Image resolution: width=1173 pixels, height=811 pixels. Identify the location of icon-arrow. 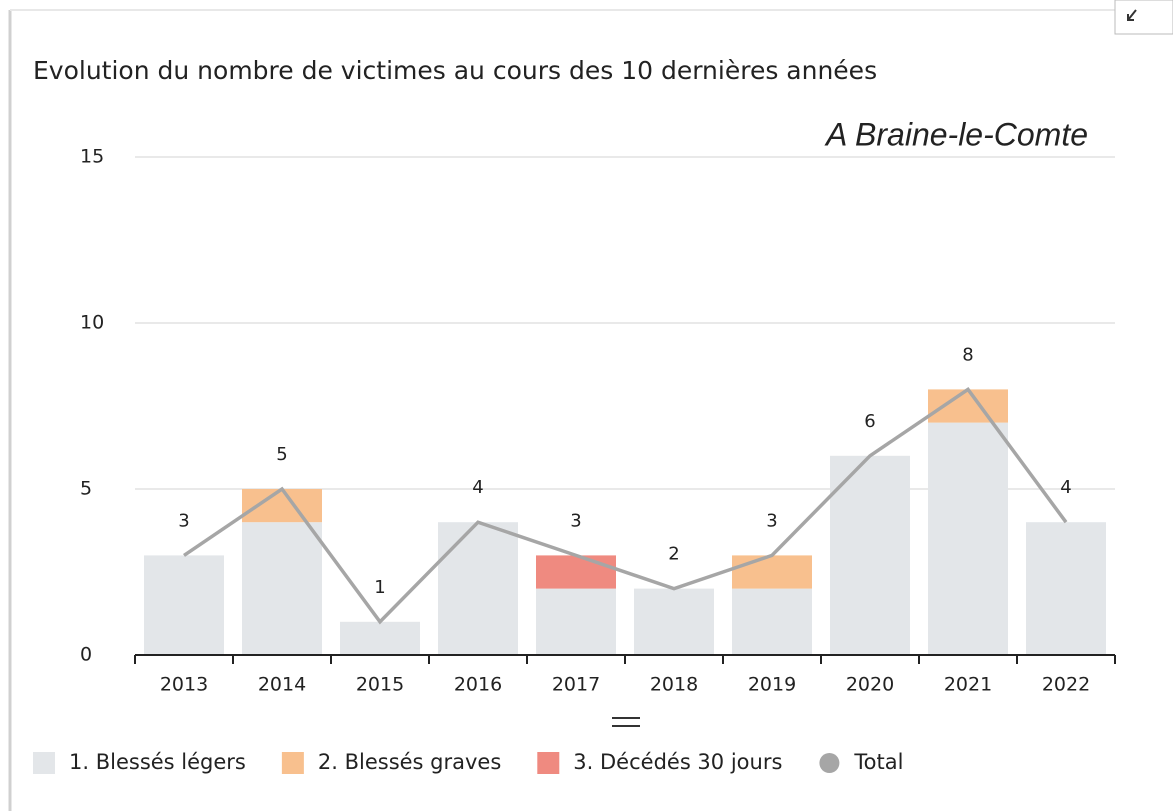
(1132, 15).